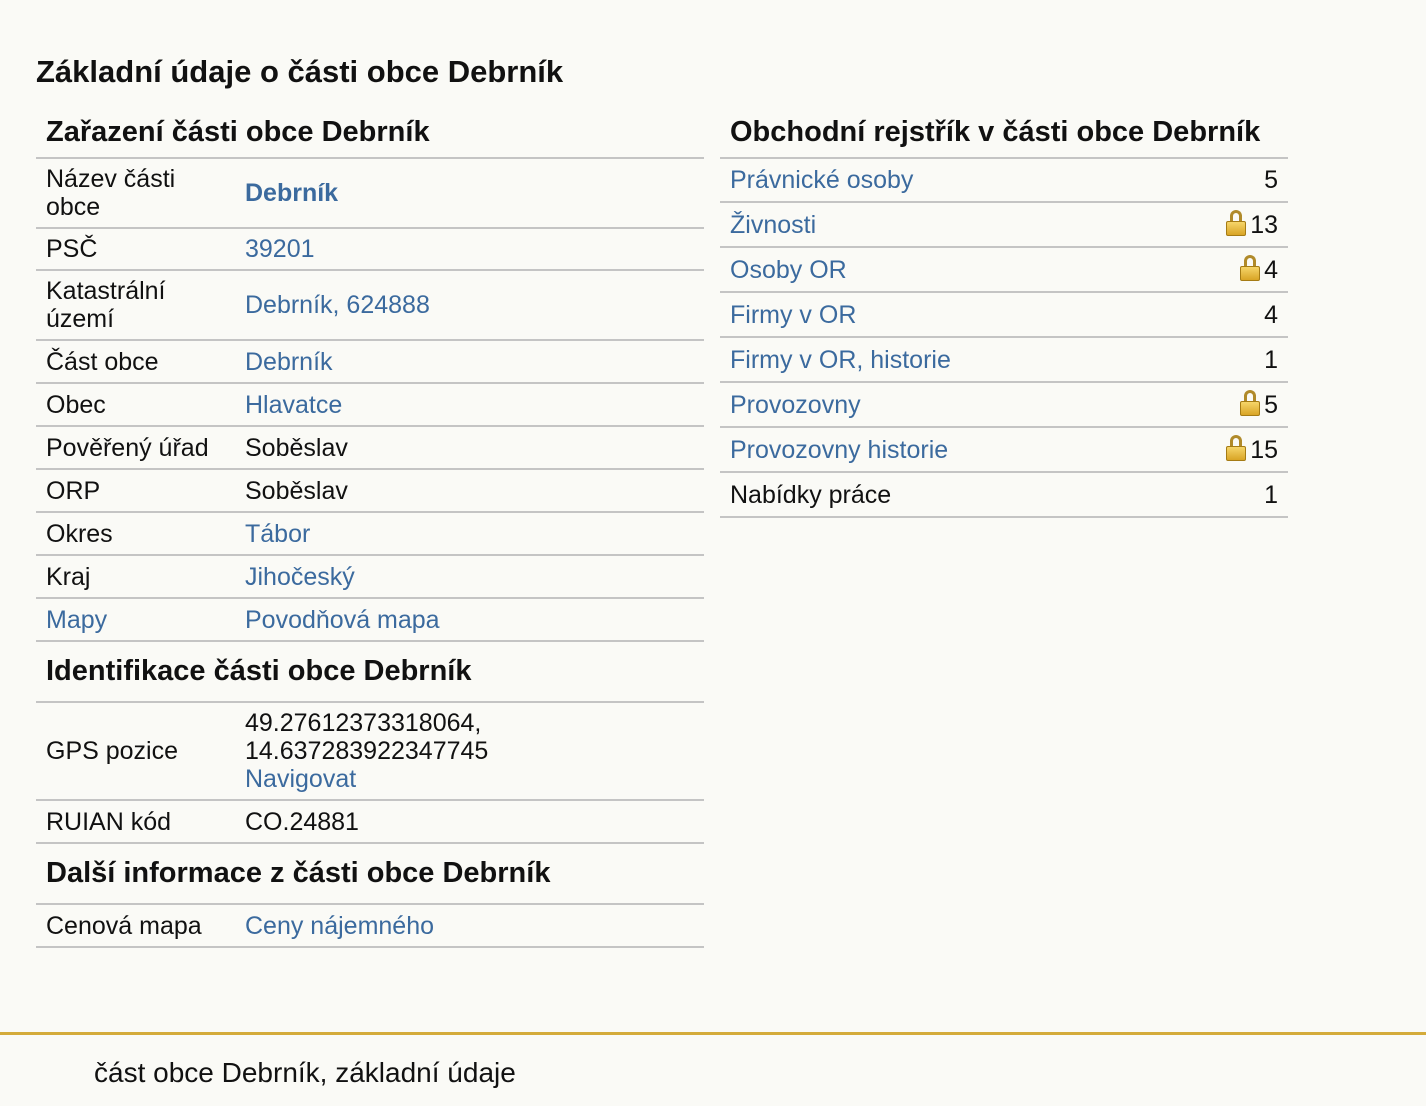  I want to click on cast-obce-link: Debrník, so click(289, 361).